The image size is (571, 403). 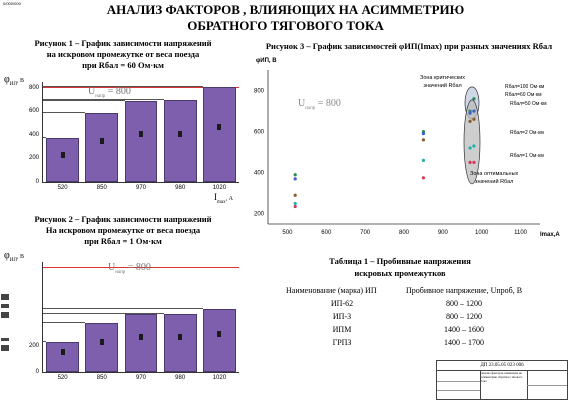 I want to click on table-row: ИПМ 1400 – 1600, so click(x=404, y=329).